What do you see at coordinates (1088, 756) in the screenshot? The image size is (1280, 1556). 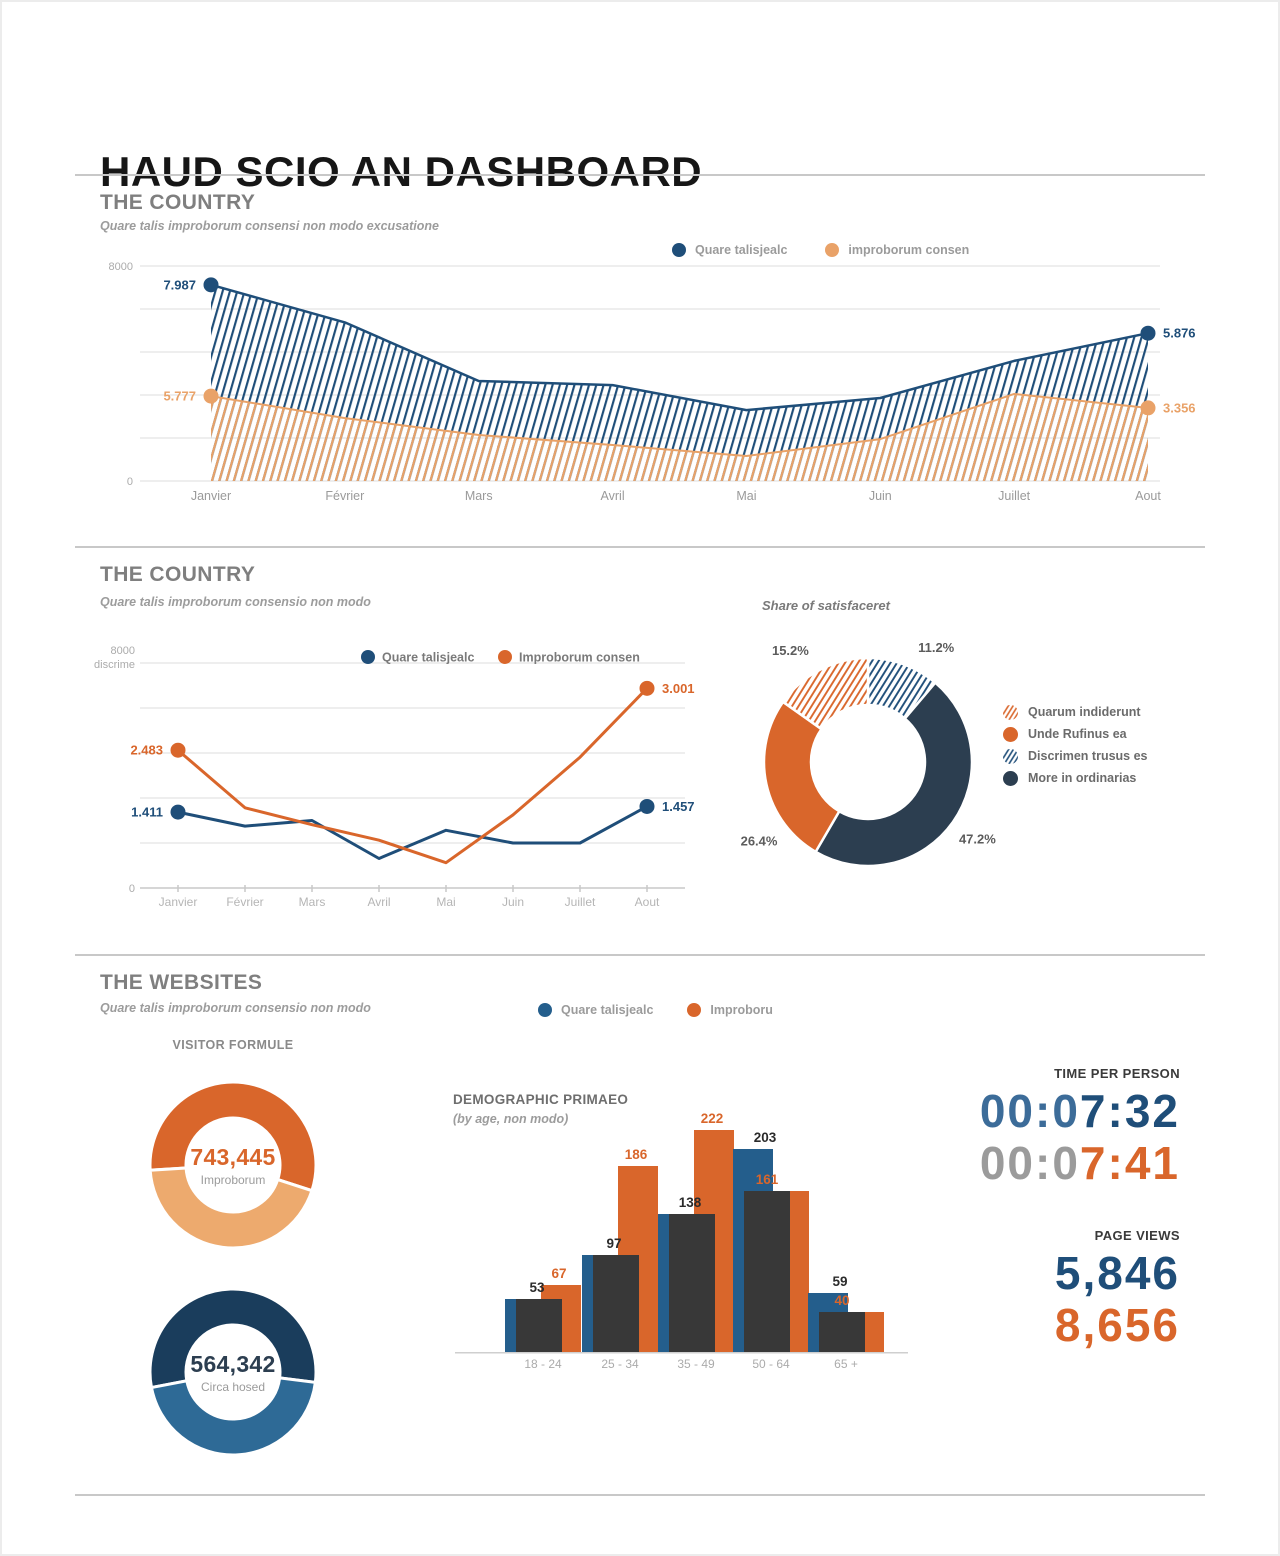 I see `share-legend-label: Discrimen trusus es` at bounding box center [1088, 756].